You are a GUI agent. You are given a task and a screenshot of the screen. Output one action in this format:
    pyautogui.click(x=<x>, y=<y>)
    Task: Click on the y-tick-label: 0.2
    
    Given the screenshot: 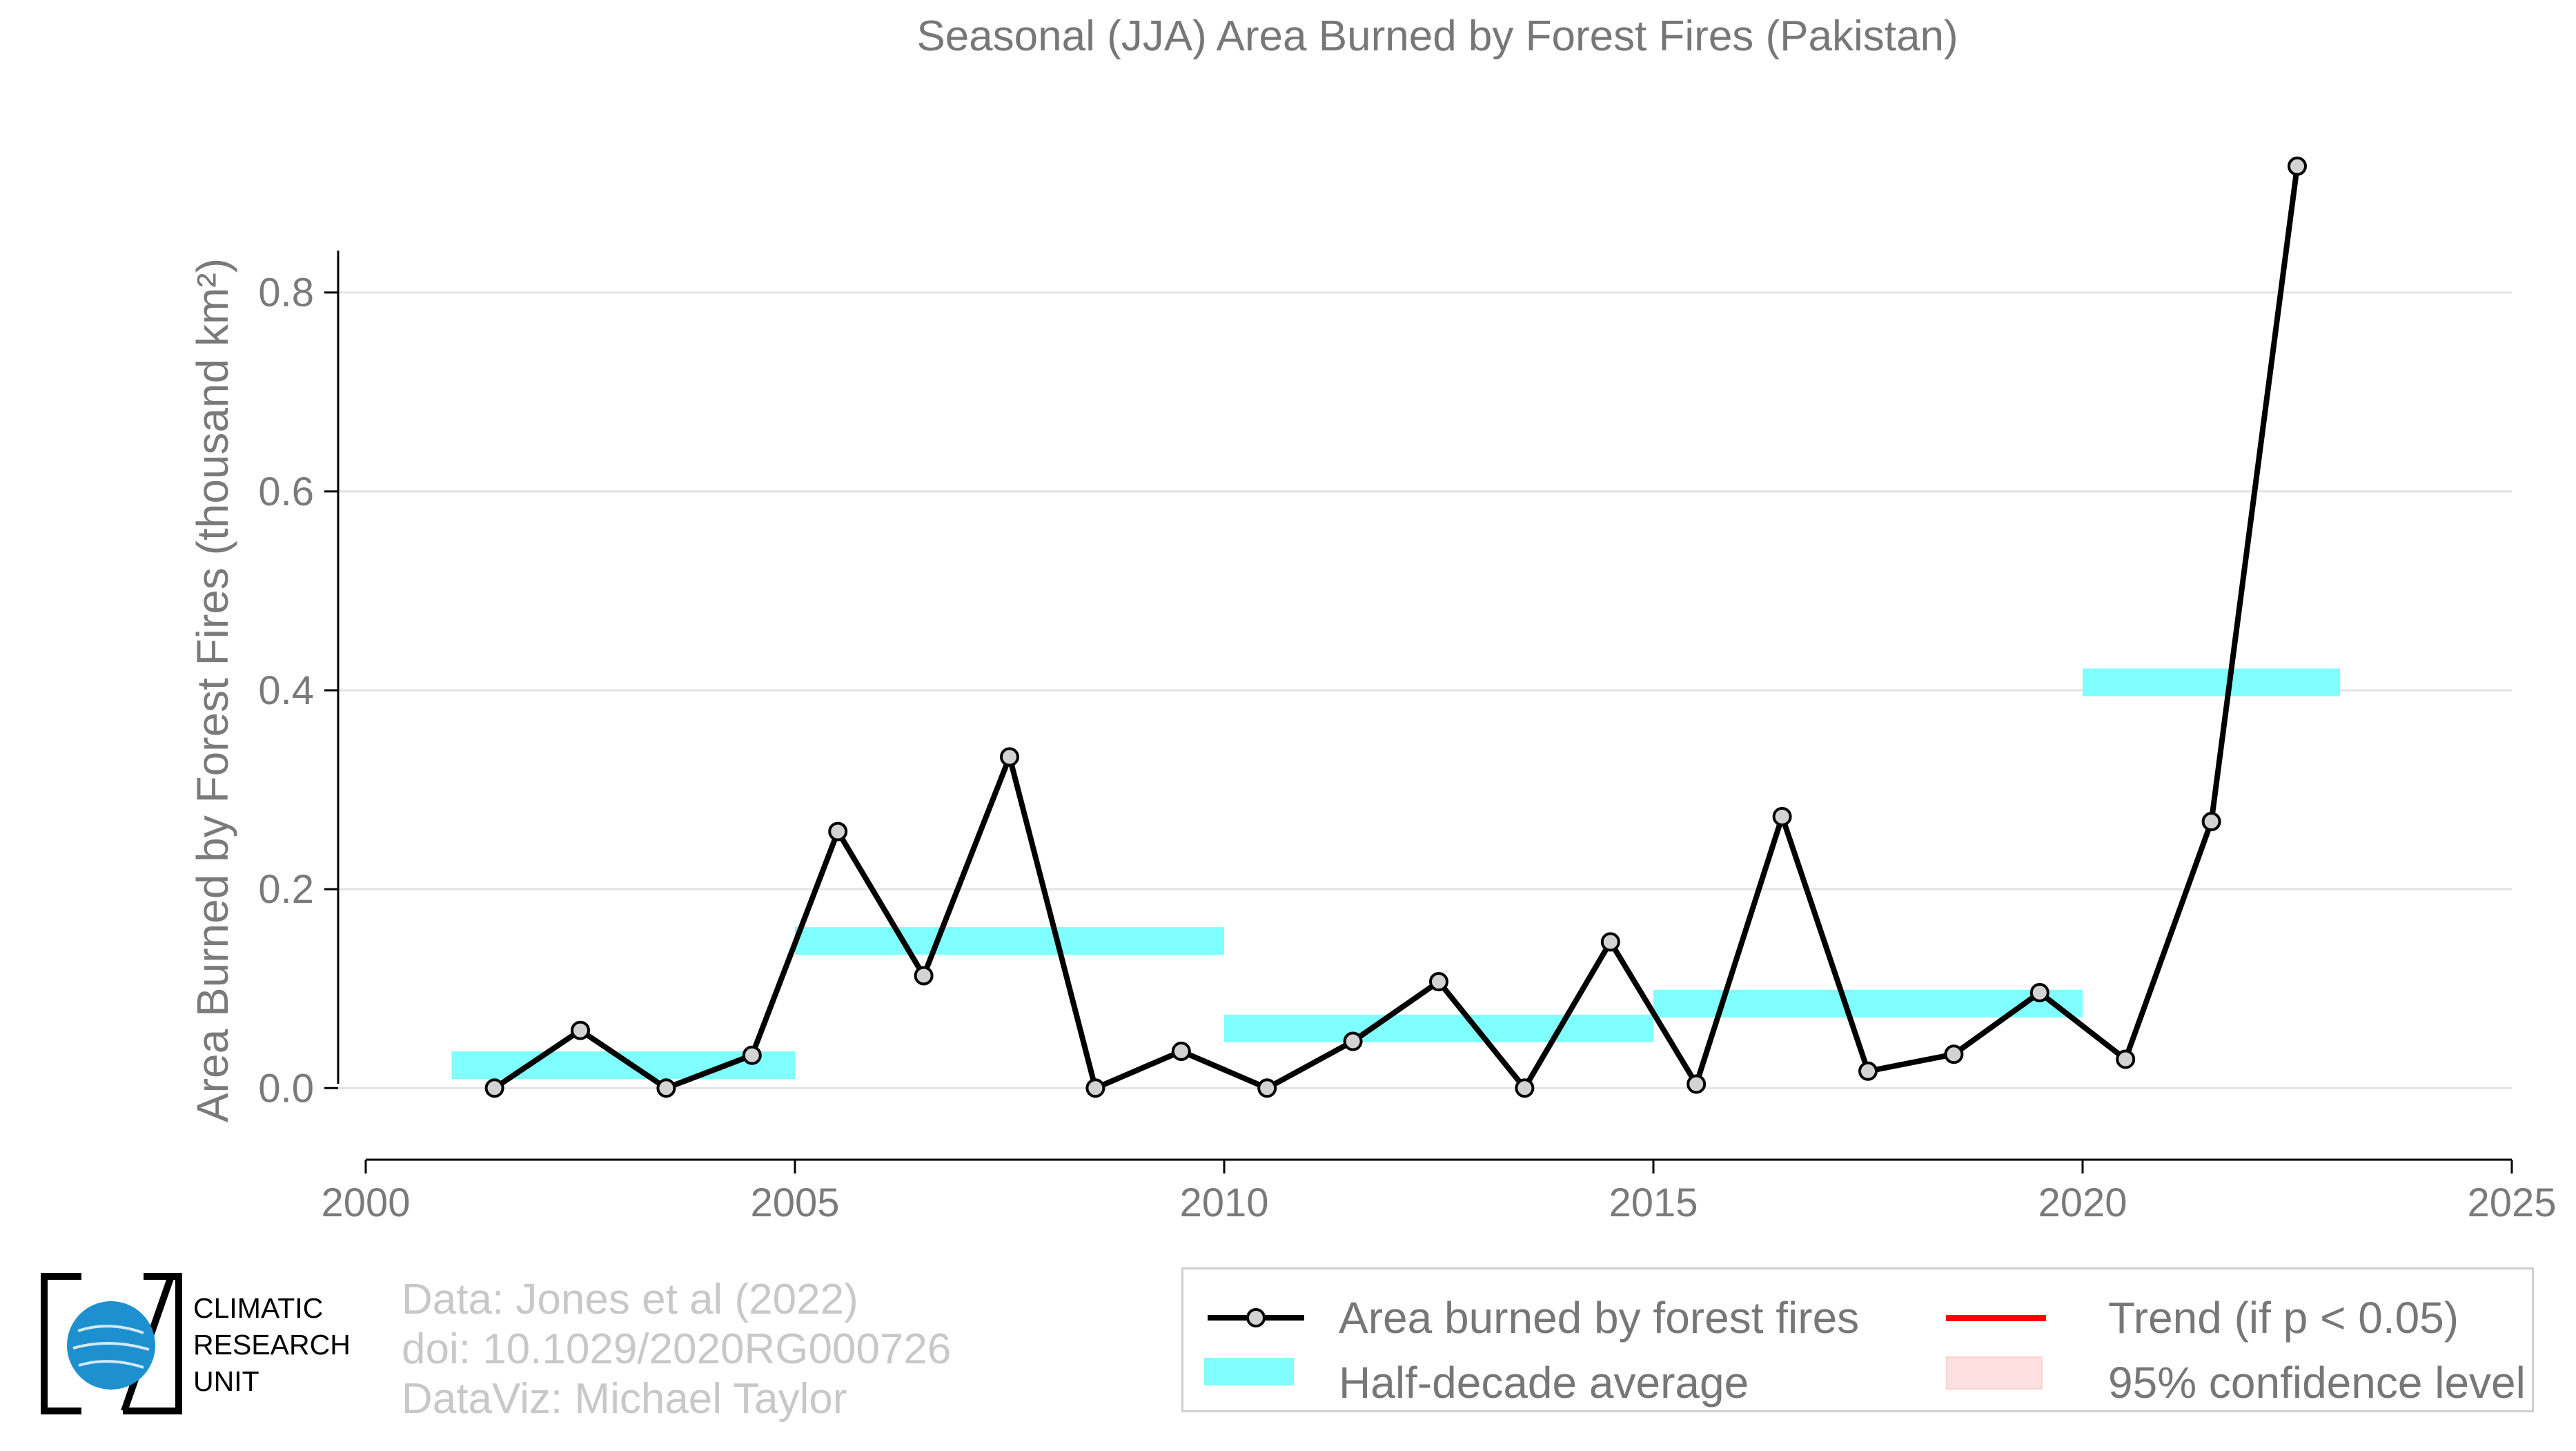 What is the action you would take?
    pyautogui.click(x=286, y=889)
    